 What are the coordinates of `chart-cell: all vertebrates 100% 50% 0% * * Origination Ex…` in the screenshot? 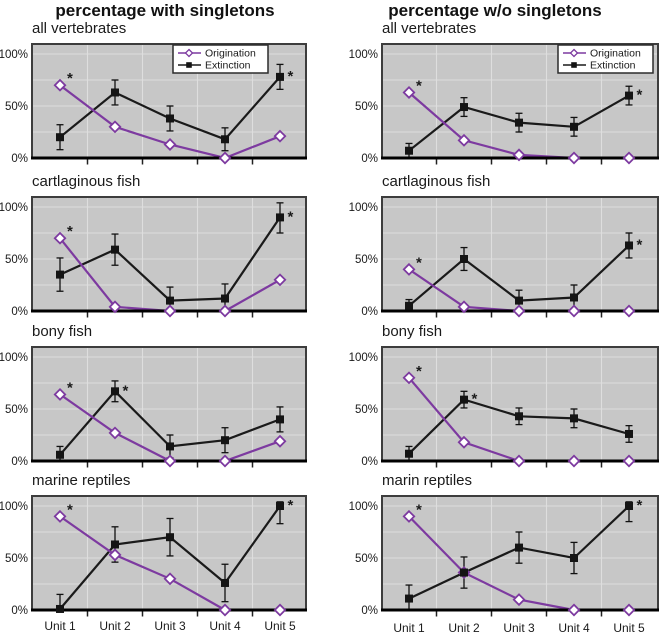 It's located at (495, 95).